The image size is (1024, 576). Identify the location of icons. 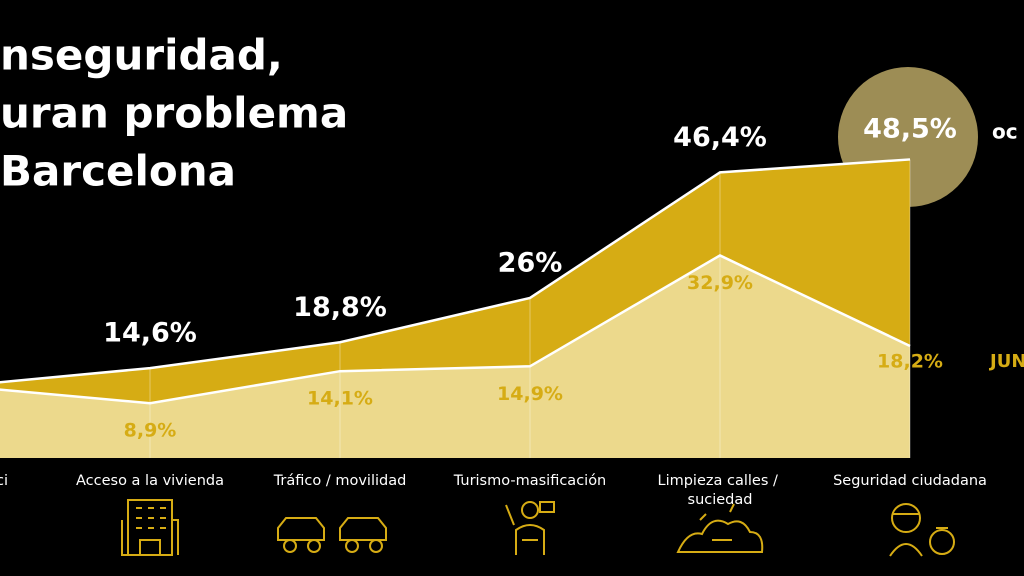
(538, 528).